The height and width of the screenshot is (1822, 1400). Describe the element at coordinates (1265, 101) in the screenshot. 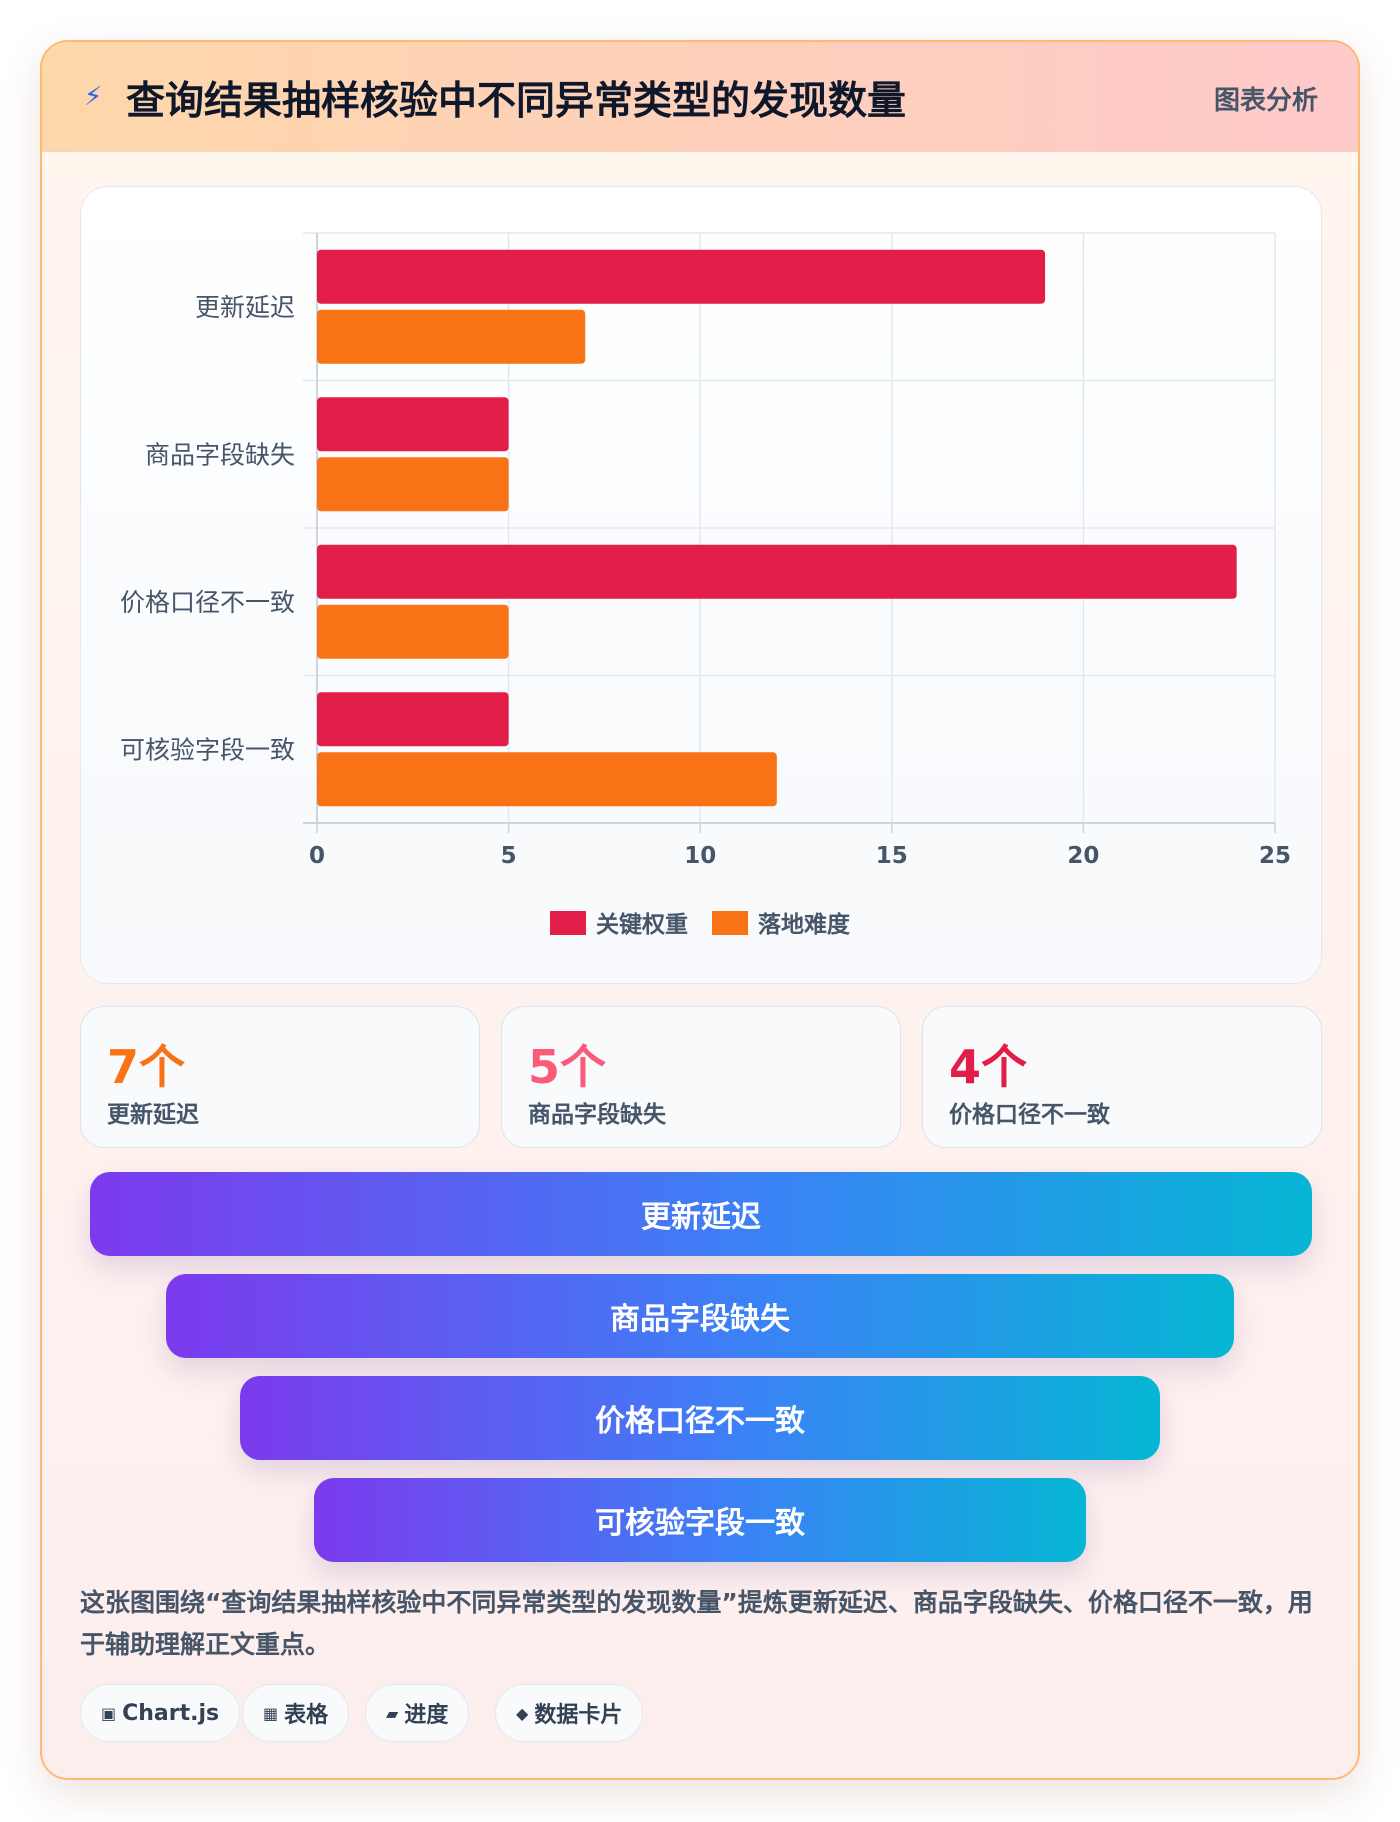

I see `chart-analysis-tag: 图表分析` at that location.